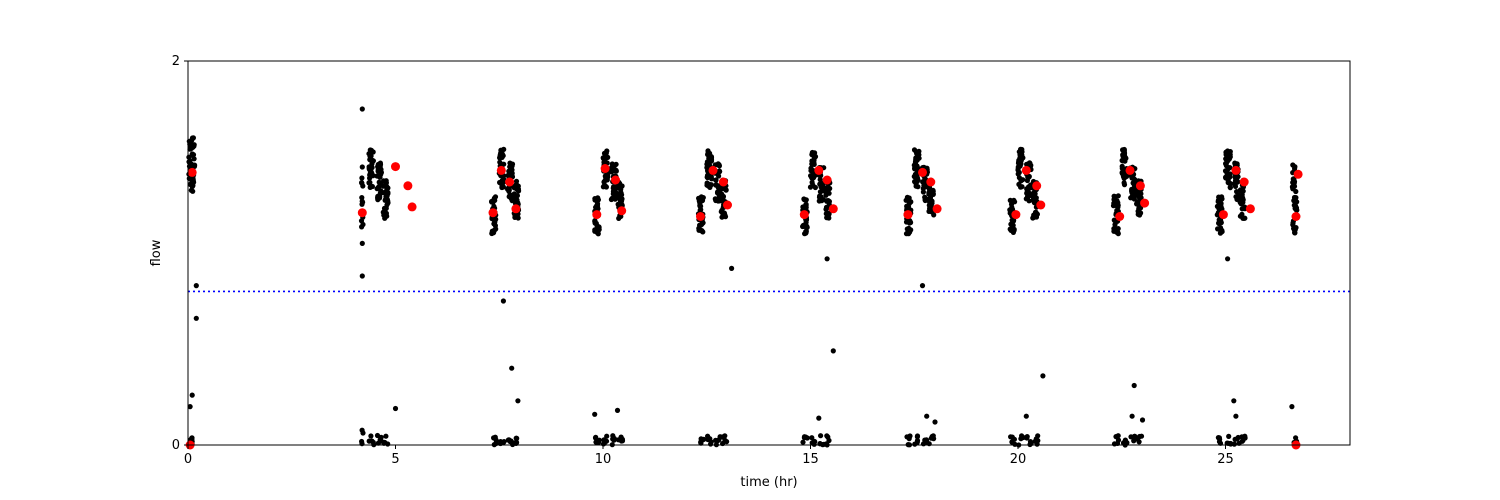 This screenshot has width=1500, height=500. I want to click on y-axis-label: flow, so click(156, 252).